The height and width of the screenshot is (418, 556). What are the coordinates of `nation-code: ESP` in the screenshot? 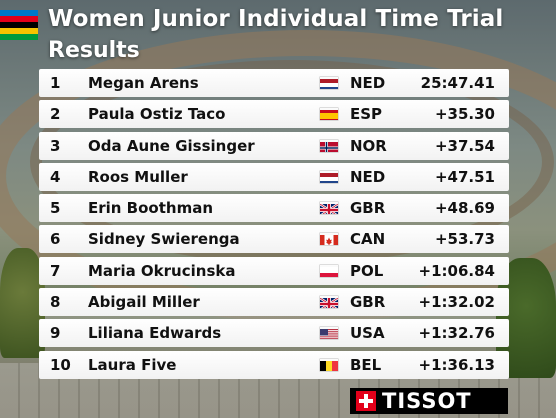 It's located at (366, 114).